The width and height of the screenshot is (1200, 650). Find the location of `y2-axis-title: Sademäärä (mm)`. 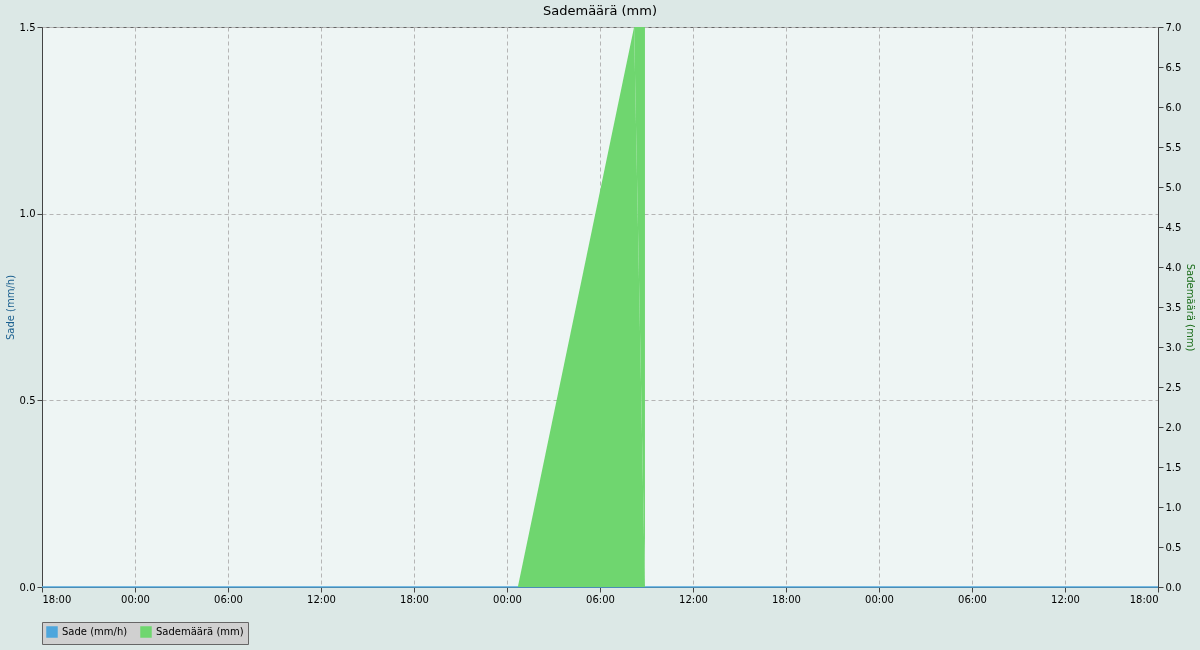

y2-axis-title: Sademäärä (mm) is located at coordinates (1191, 307).